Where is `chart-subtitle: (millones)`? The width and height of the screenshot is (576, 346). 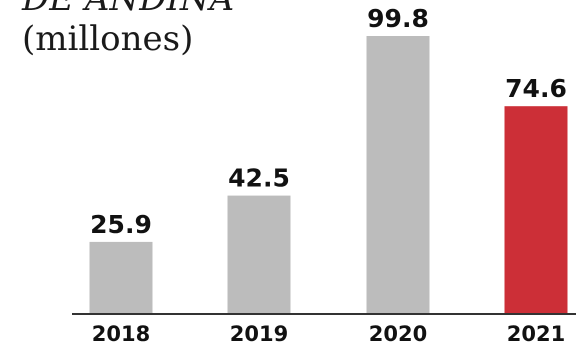
chart-subtitle: (millones) is located at coordinates (107, 39).